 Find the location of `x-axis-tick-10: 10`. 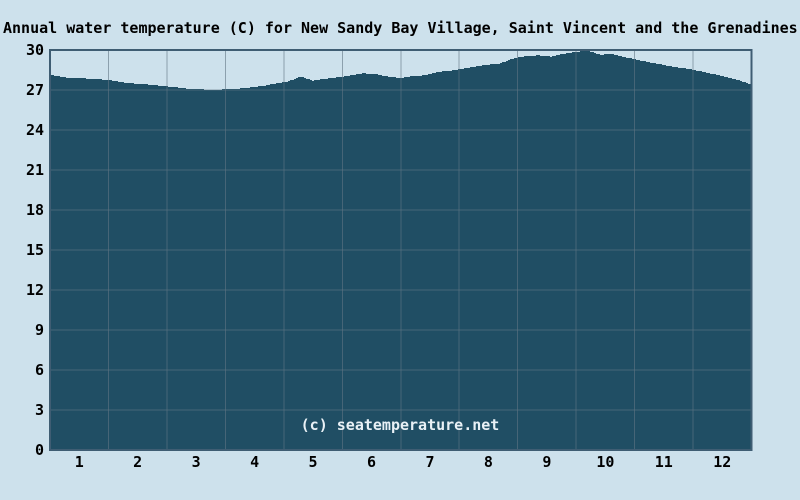

x-axis-tick-10: 10 is located at coordinates (605, 462).